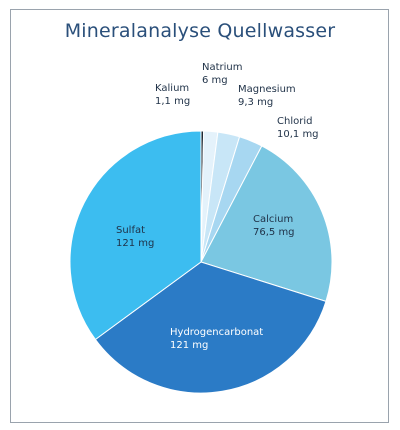 This screenshot has height=430, width=400. What do you see at coordinates (255, 102) in the screenshot?
I see `slice-value-magnesium: 9,3 mg` at bounding box center [255, 102].